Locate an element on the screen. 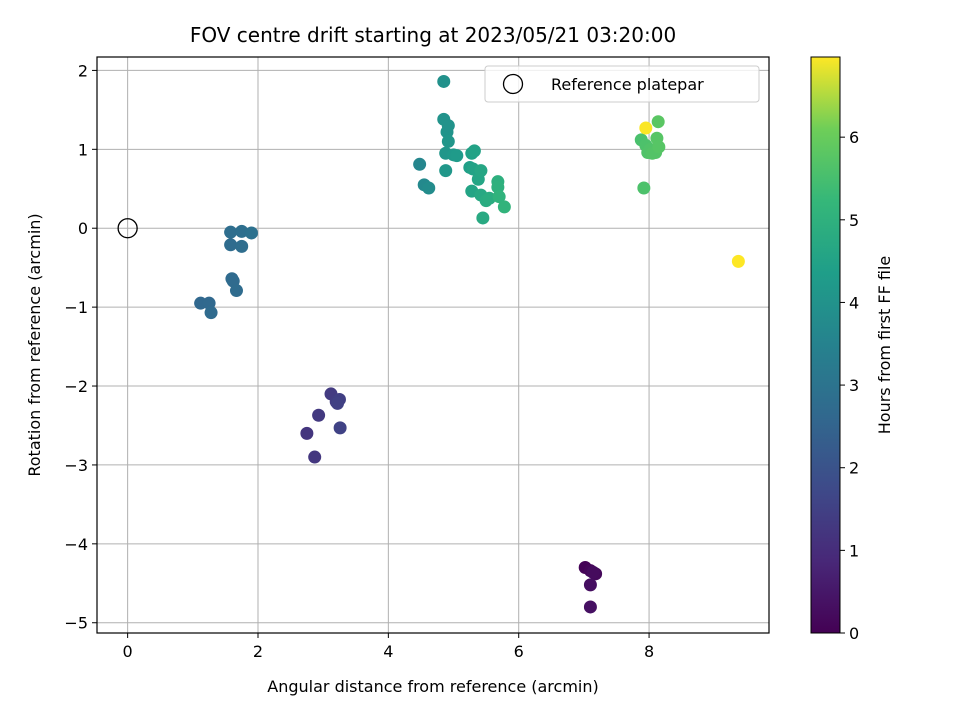  colorbar-tick-label: 6 is located at coordinates (854, 137).